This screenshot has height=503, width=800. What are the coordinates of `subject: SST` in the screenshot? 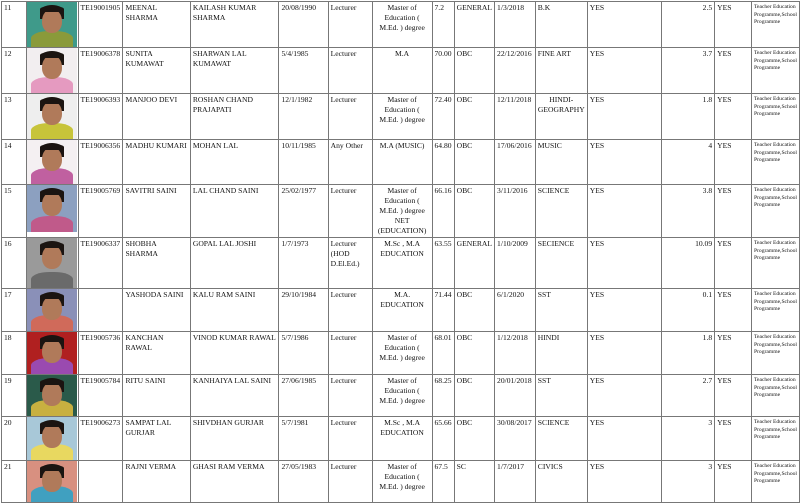 It's located at (561, 395).